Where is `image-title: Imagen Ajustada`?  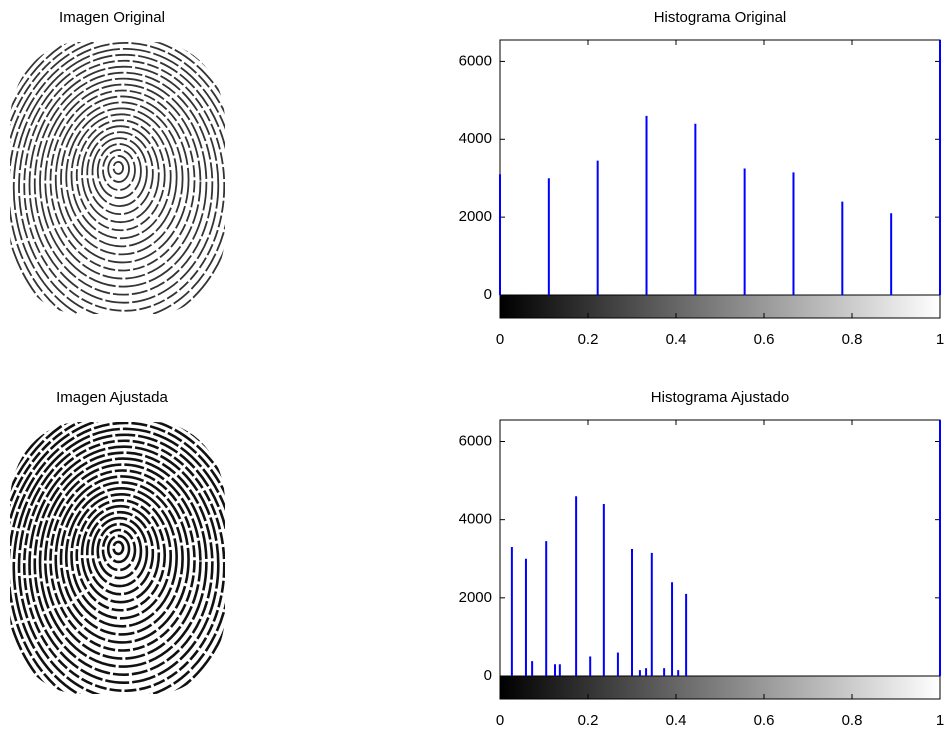 image-title: Imagen Ajustada is located at coordinates (112, 397).